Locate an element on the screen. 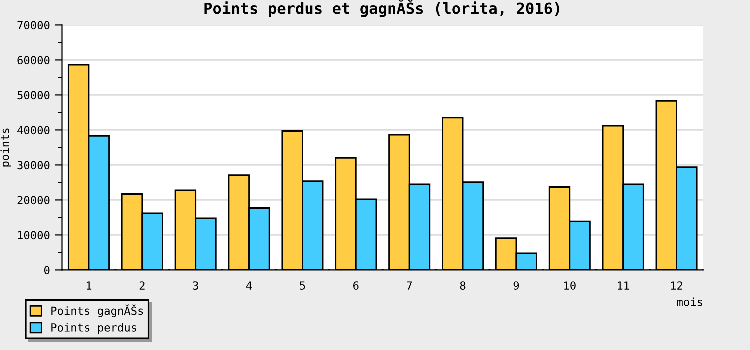 The image size is (750, 350). x-tick-label: 6 is located at coordinates (356, 286).